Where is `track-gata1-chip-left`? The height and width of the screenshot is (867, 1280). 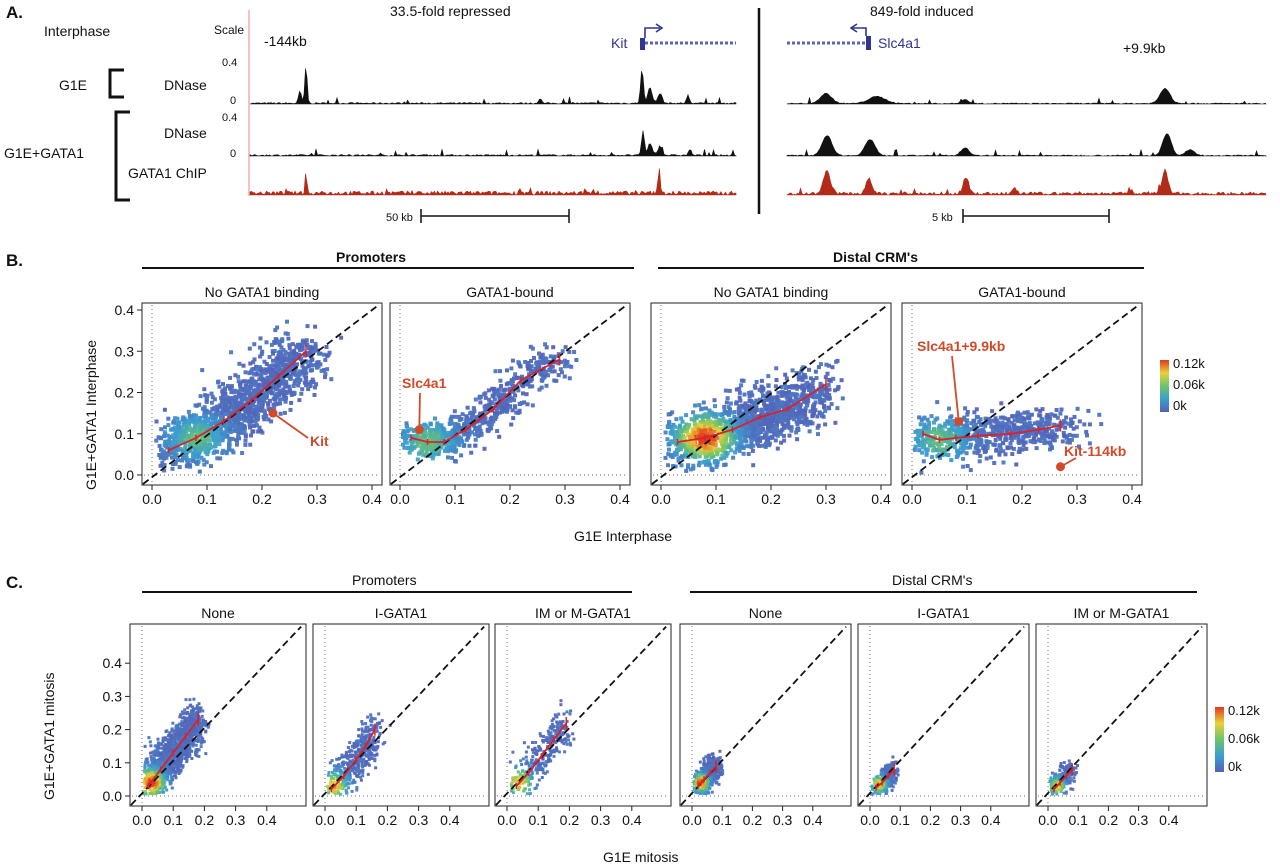 track-gata1-chip-left is located at coordinates (493, 182).